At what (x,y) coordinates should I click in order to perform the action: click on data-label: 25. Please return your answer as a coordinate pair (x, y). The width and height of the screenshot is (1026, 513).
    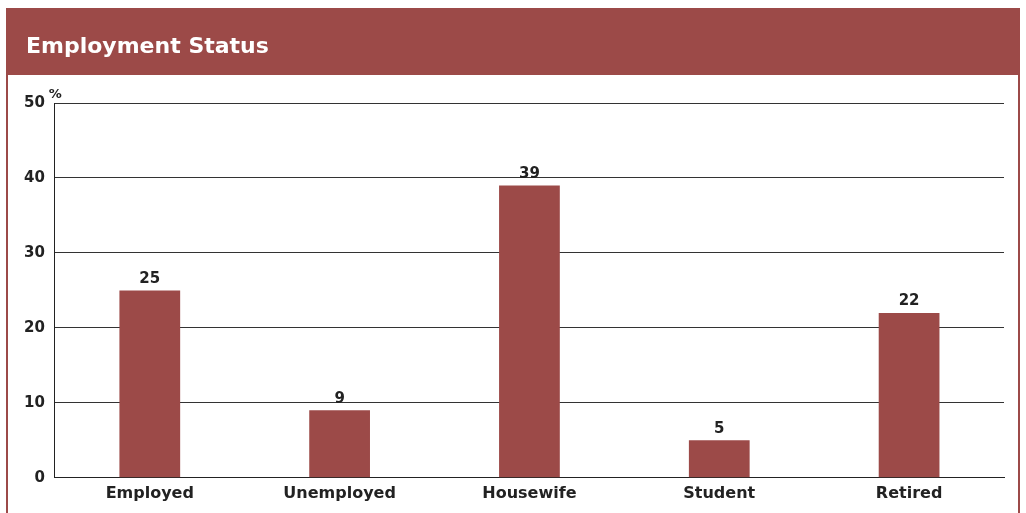
    Looking at the image, I should click on (150, 277).